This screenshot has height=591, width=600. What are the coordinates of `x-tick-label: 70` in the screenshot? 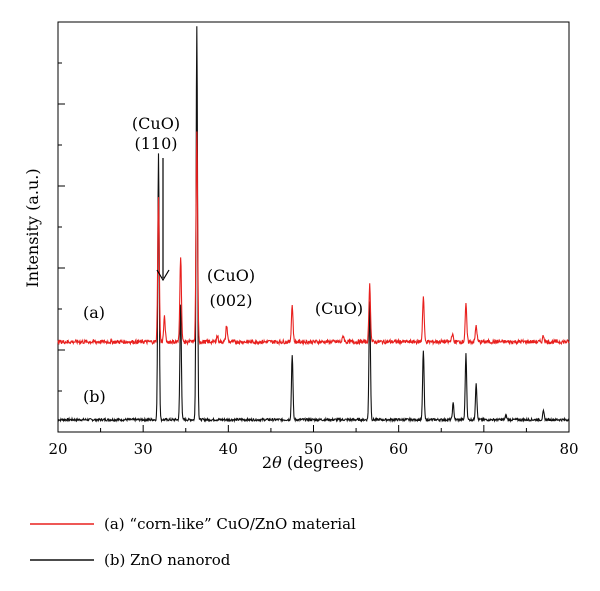 It's located at (483, 449).